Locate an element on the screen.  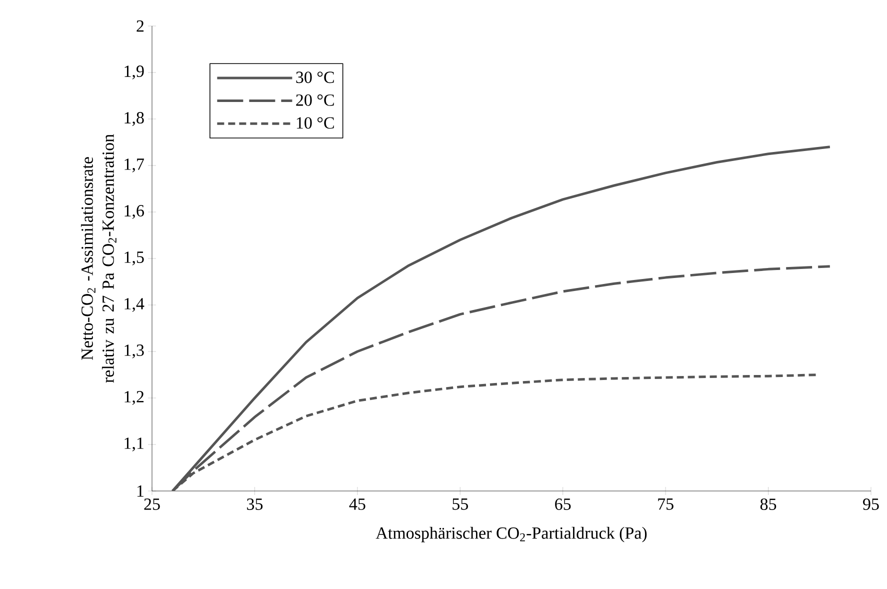
y-tick-label: 1,5 is located at coordinates (134, 259).